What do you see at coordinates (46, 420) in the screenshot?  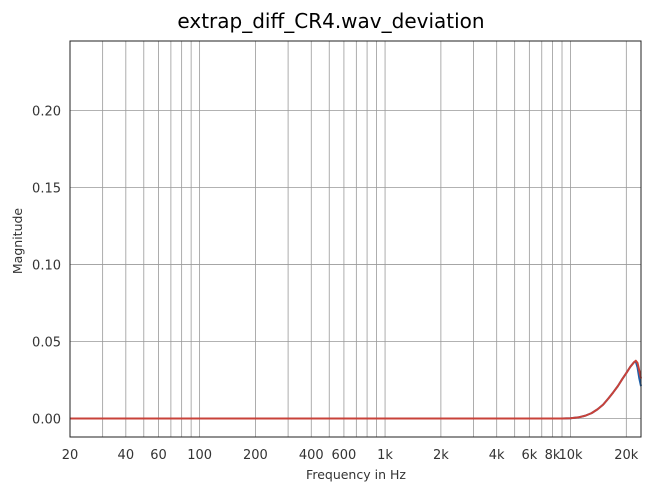 I see `y-tick-label: 0.00` at bounding box center [46, 420].